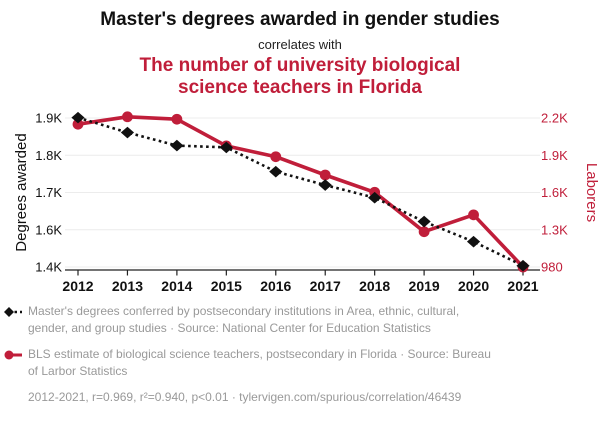  Describe the element at coordinates (13, 312) in the screenshot. I see `diamond-dotted-line-icon` at that location.